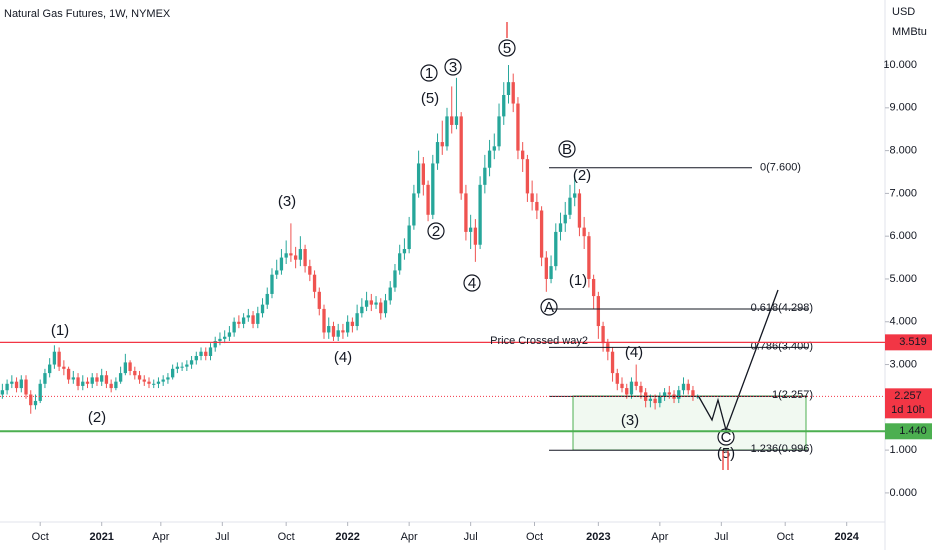 This screenshot has width=932, height=550. Describe the element at coordinates (578, 280) in the screenshot. I see `wave-label: (1)` at that location.